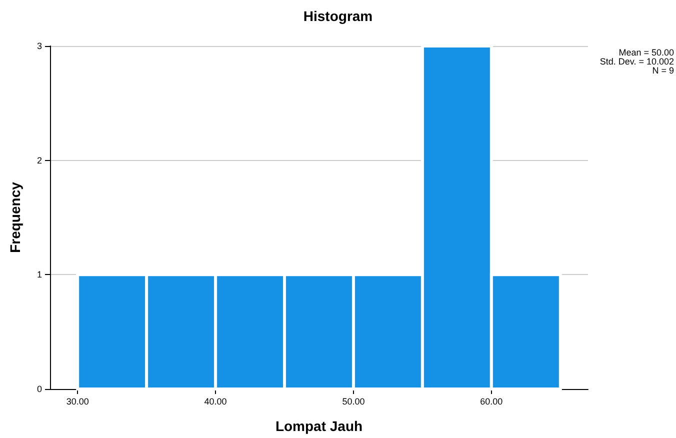 The image size is (676, 438). I want to click on text: N = 9, so click(663, 71).